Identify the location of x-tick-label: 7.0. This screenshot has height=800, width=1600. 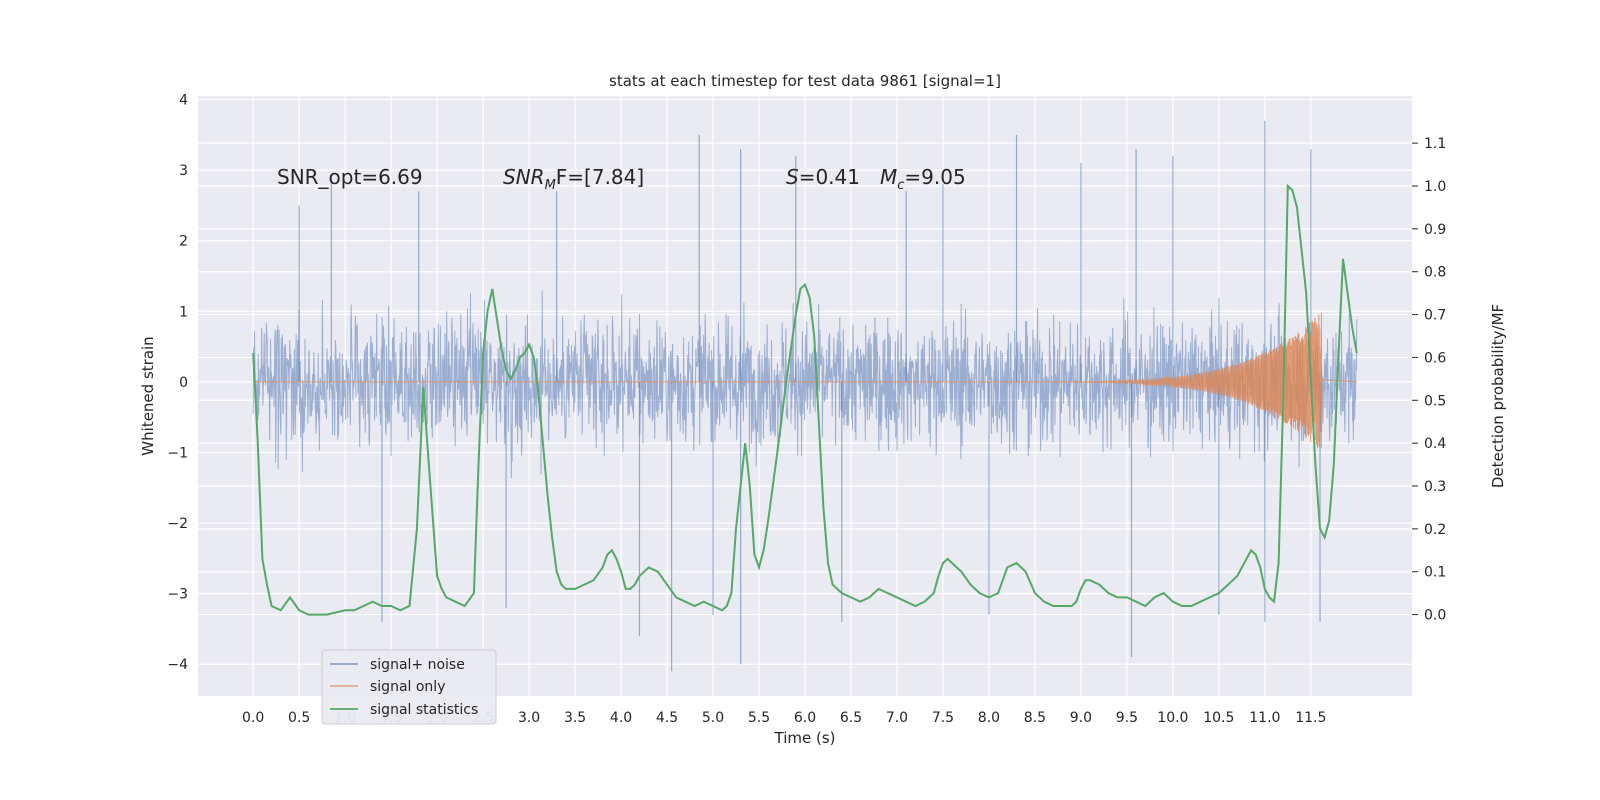
(897, 718).